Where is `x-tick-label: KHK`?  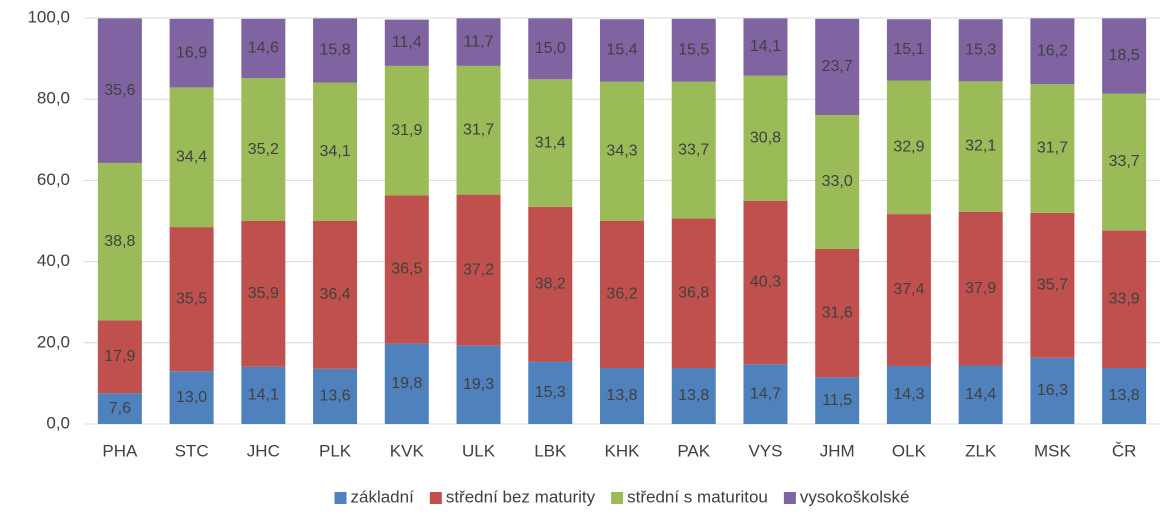 x-tick-label: KHK is located at coordinates (623, 450).